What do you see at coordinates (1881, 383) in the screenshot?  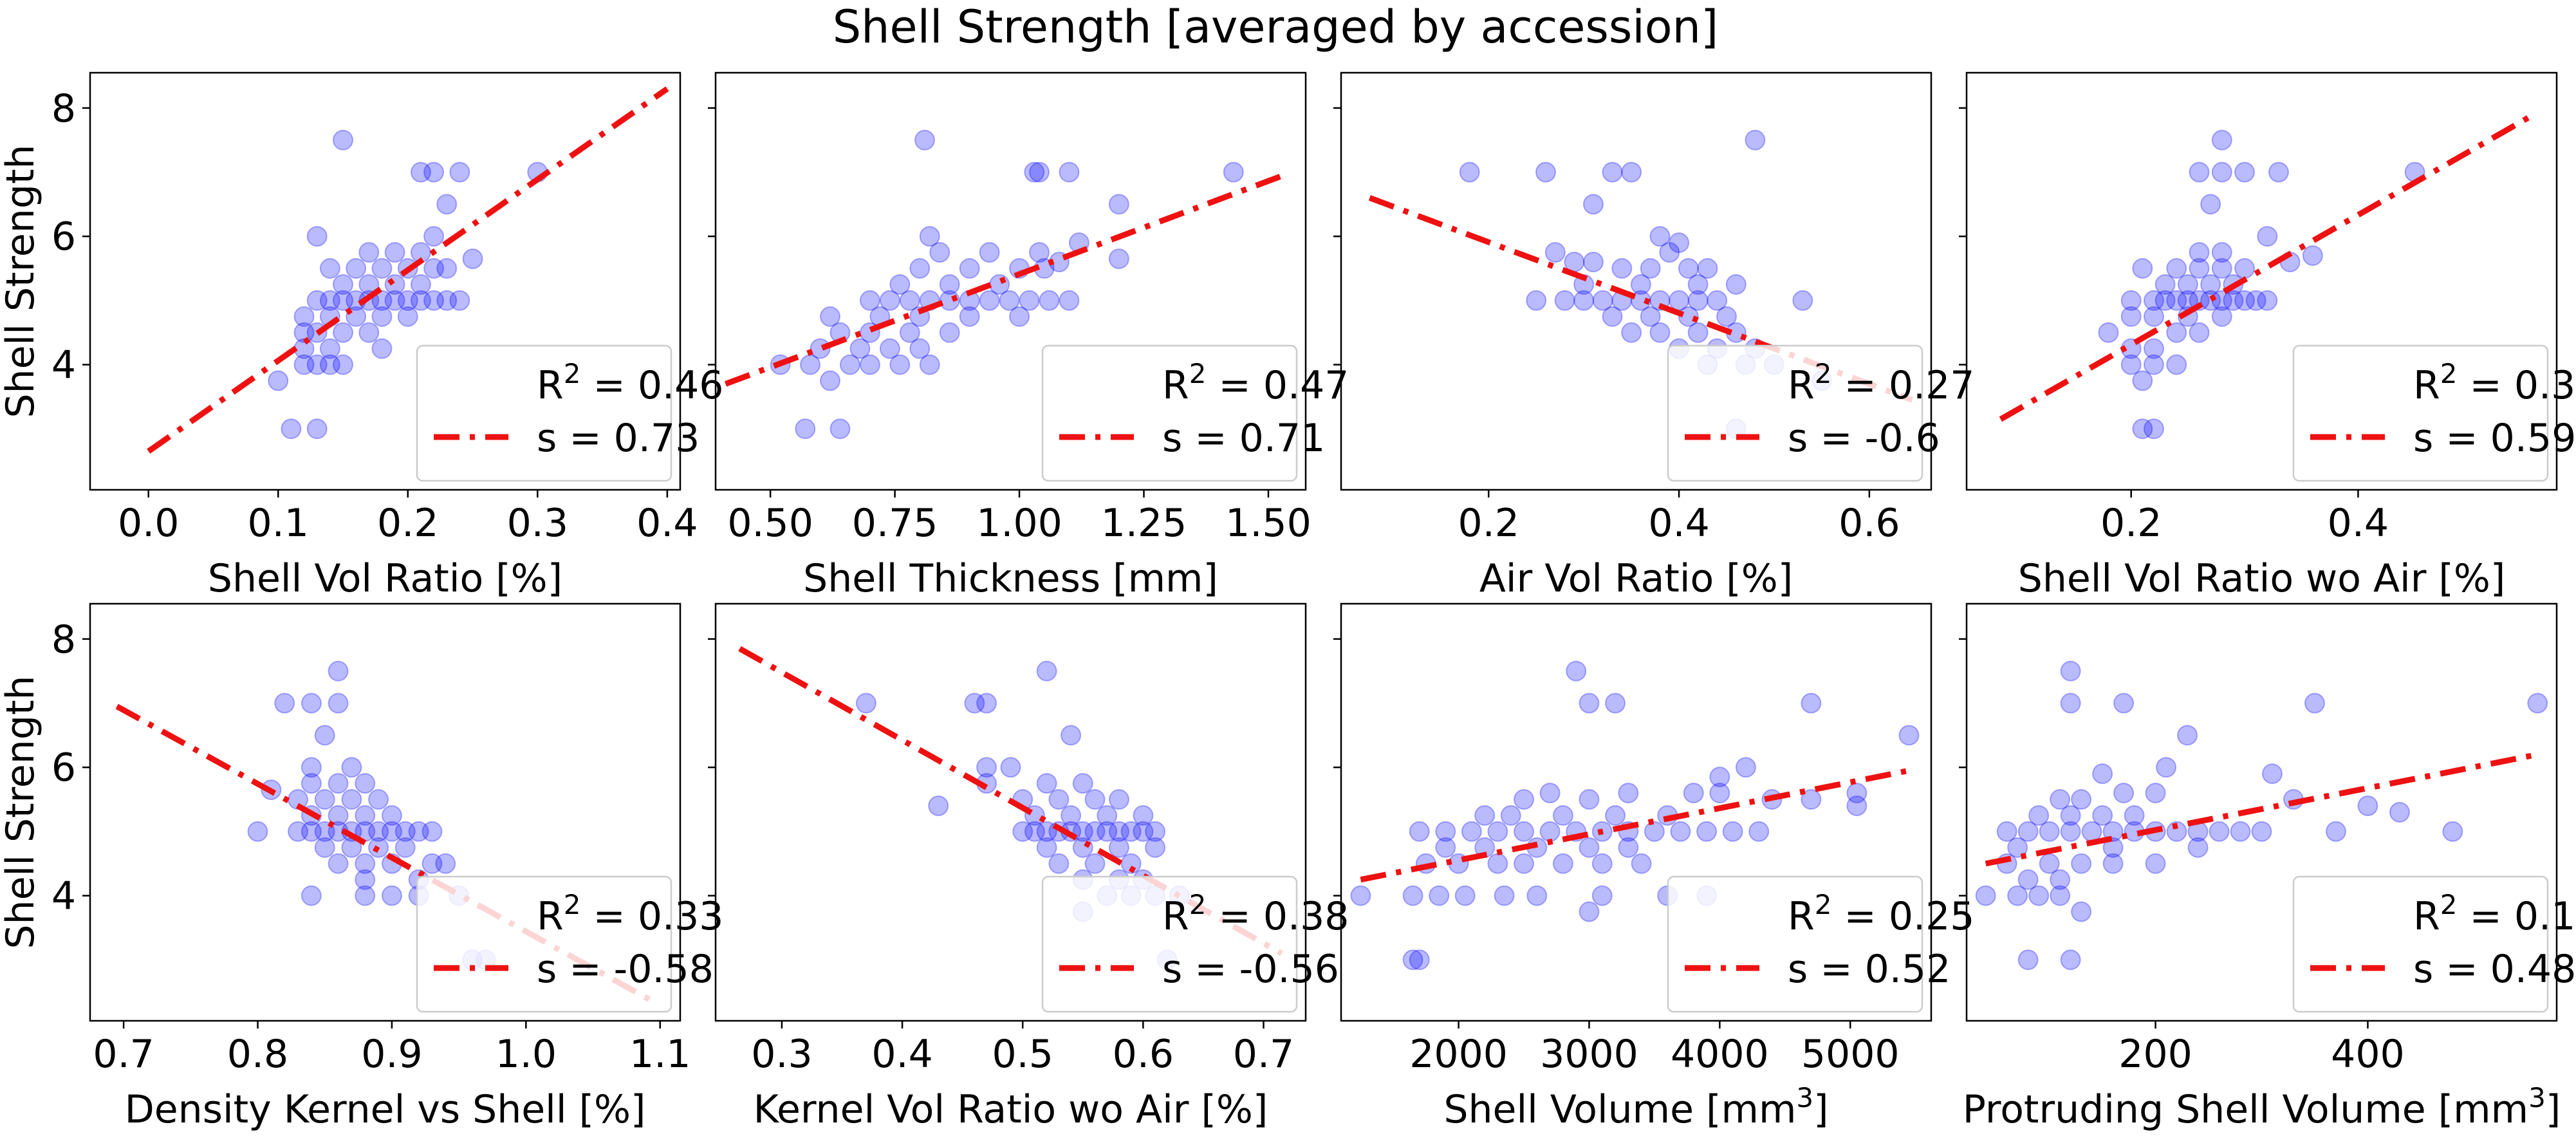 I see `legend-r2: R2 = 0.27` at bounding box center [1881, 383].